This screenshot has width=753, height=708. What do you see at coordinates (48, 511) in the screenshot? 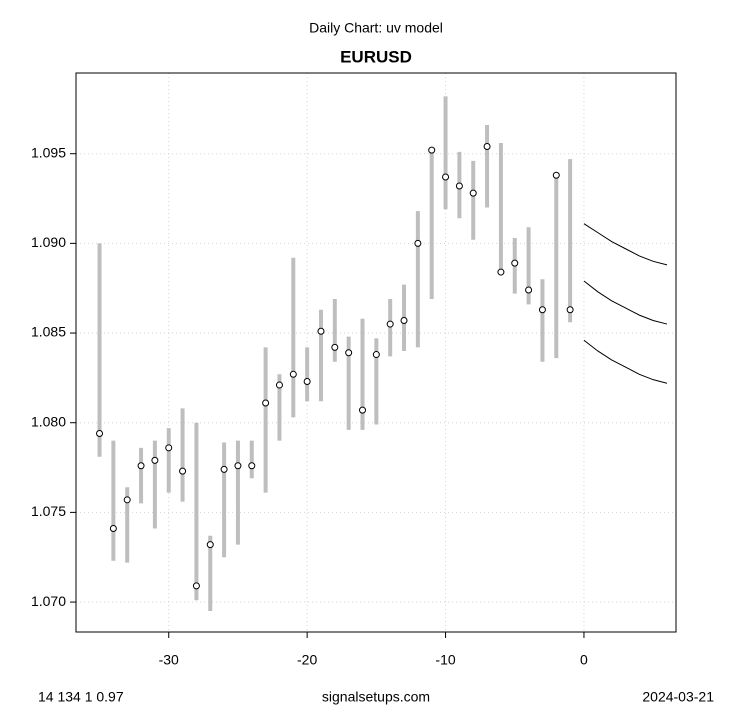
I see `y-tick-label: 1.075` at bounding box center [48, 511].